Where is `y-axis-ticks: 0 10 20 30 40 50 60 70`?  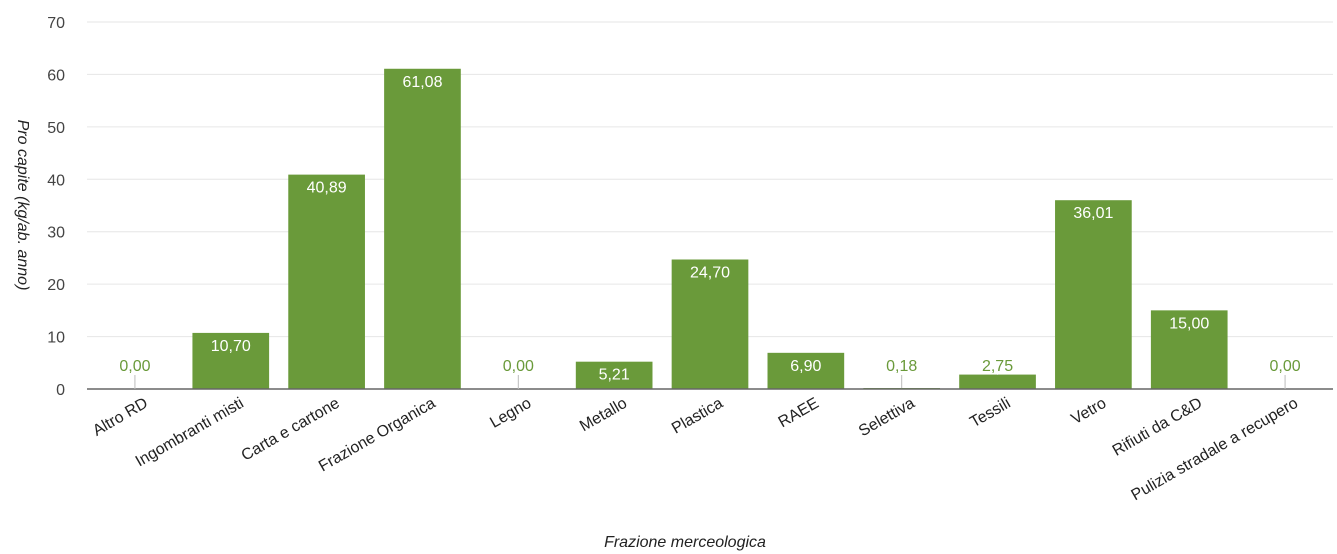
y-axis-ticks: 0 10 20 30 40 50 60 70 is located at coordinates (56, 207).